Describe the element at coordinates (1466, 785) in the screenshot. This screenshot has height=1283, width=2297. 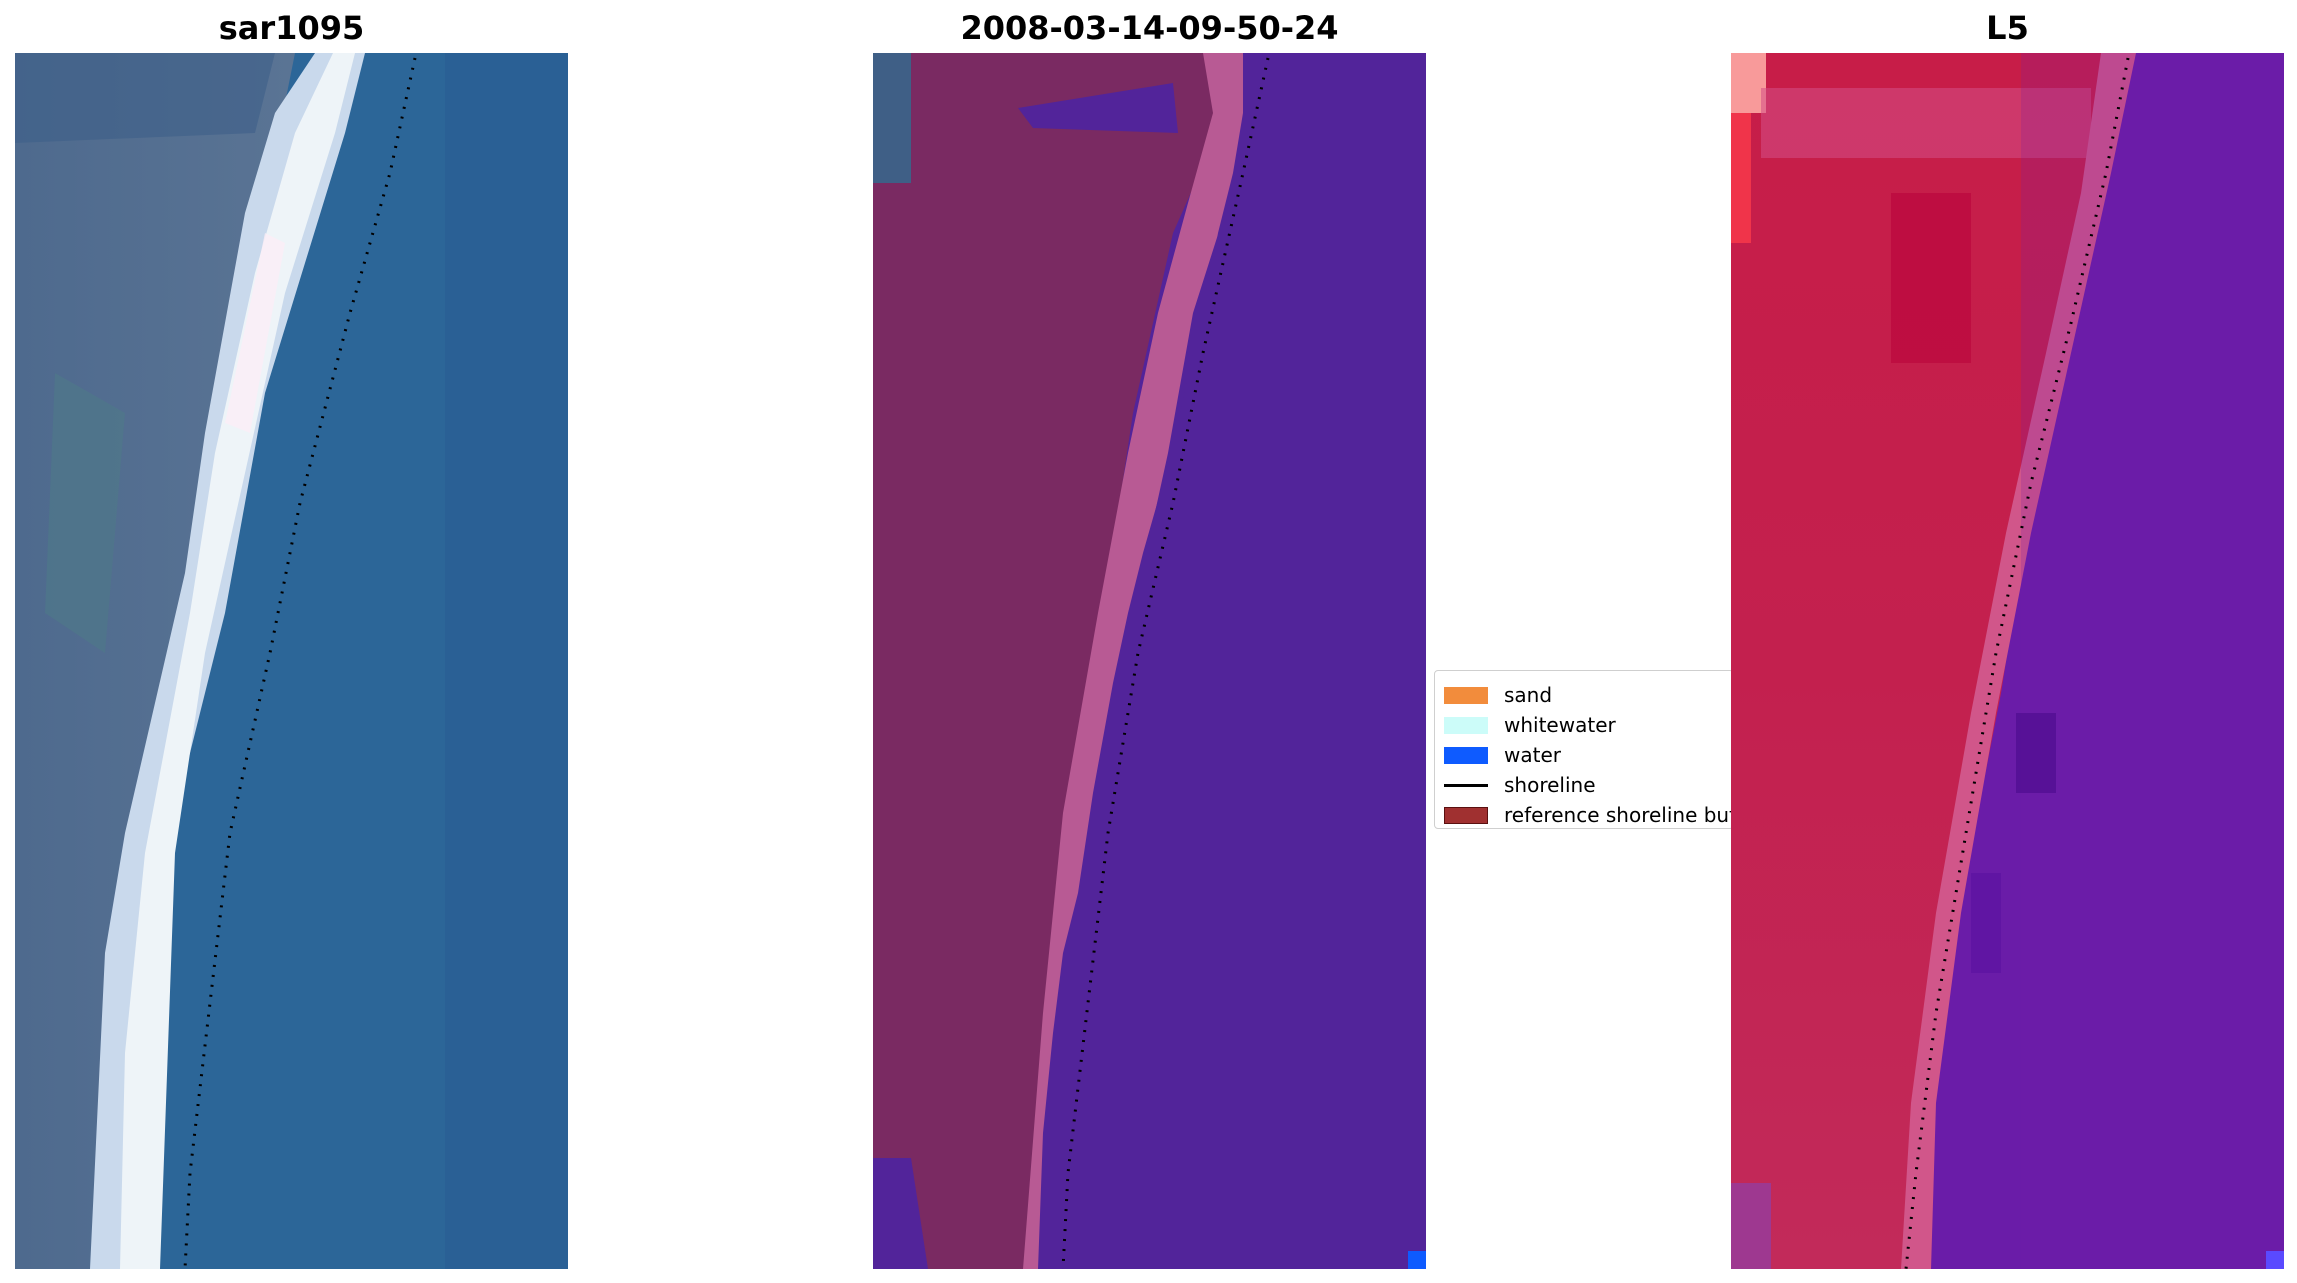
I see `shoreline-swatch` at that location.